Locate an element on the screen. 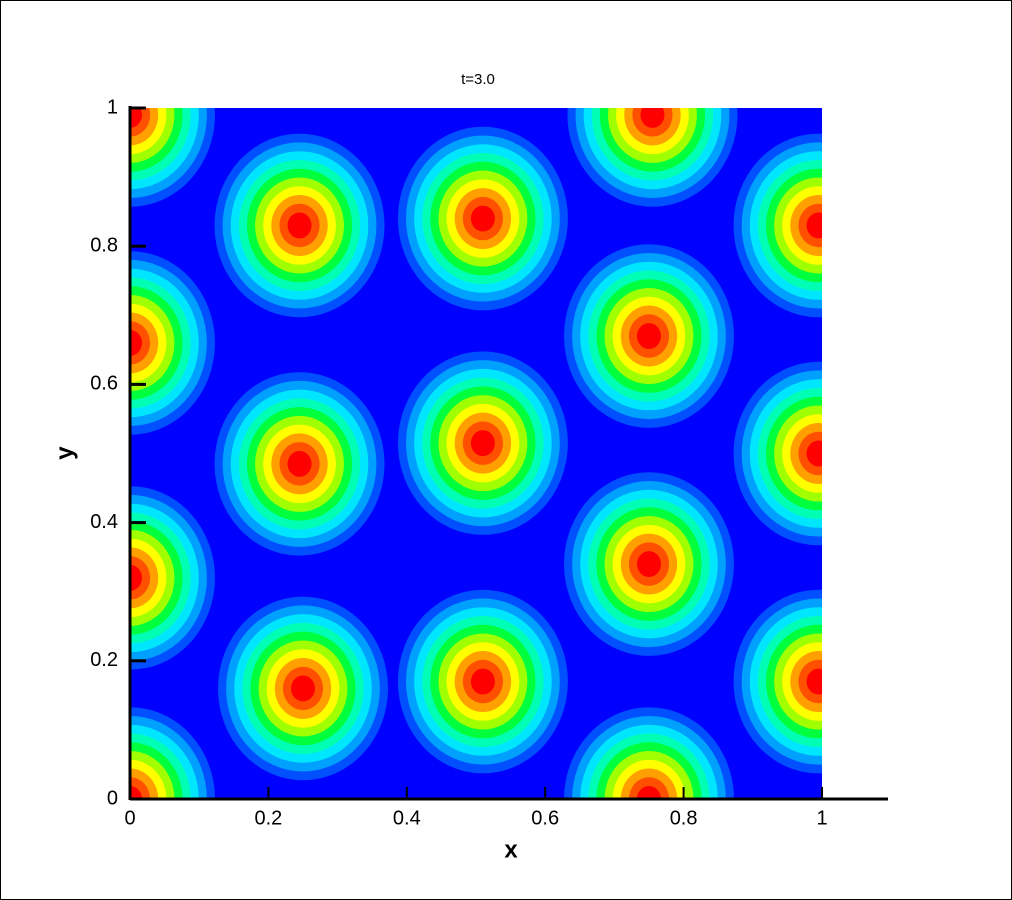  y-tick-label: 0.4 is located at coordinates (104, 522).